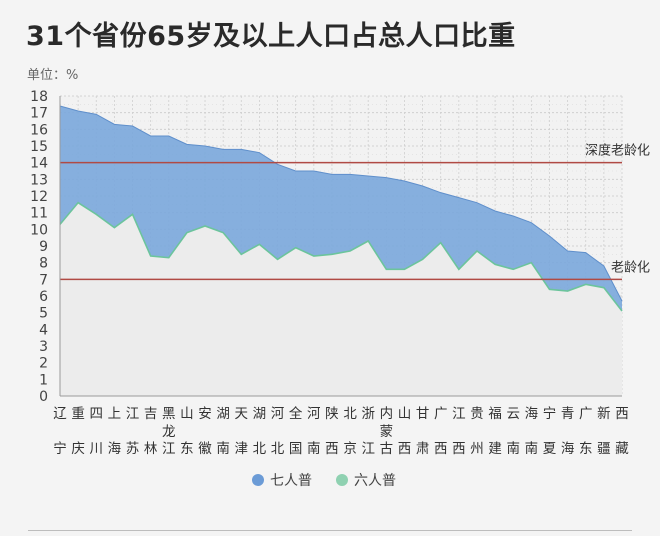 The image size is (660, 536). I want to click on x-tick-label-line1: 全, so click(296, 413).